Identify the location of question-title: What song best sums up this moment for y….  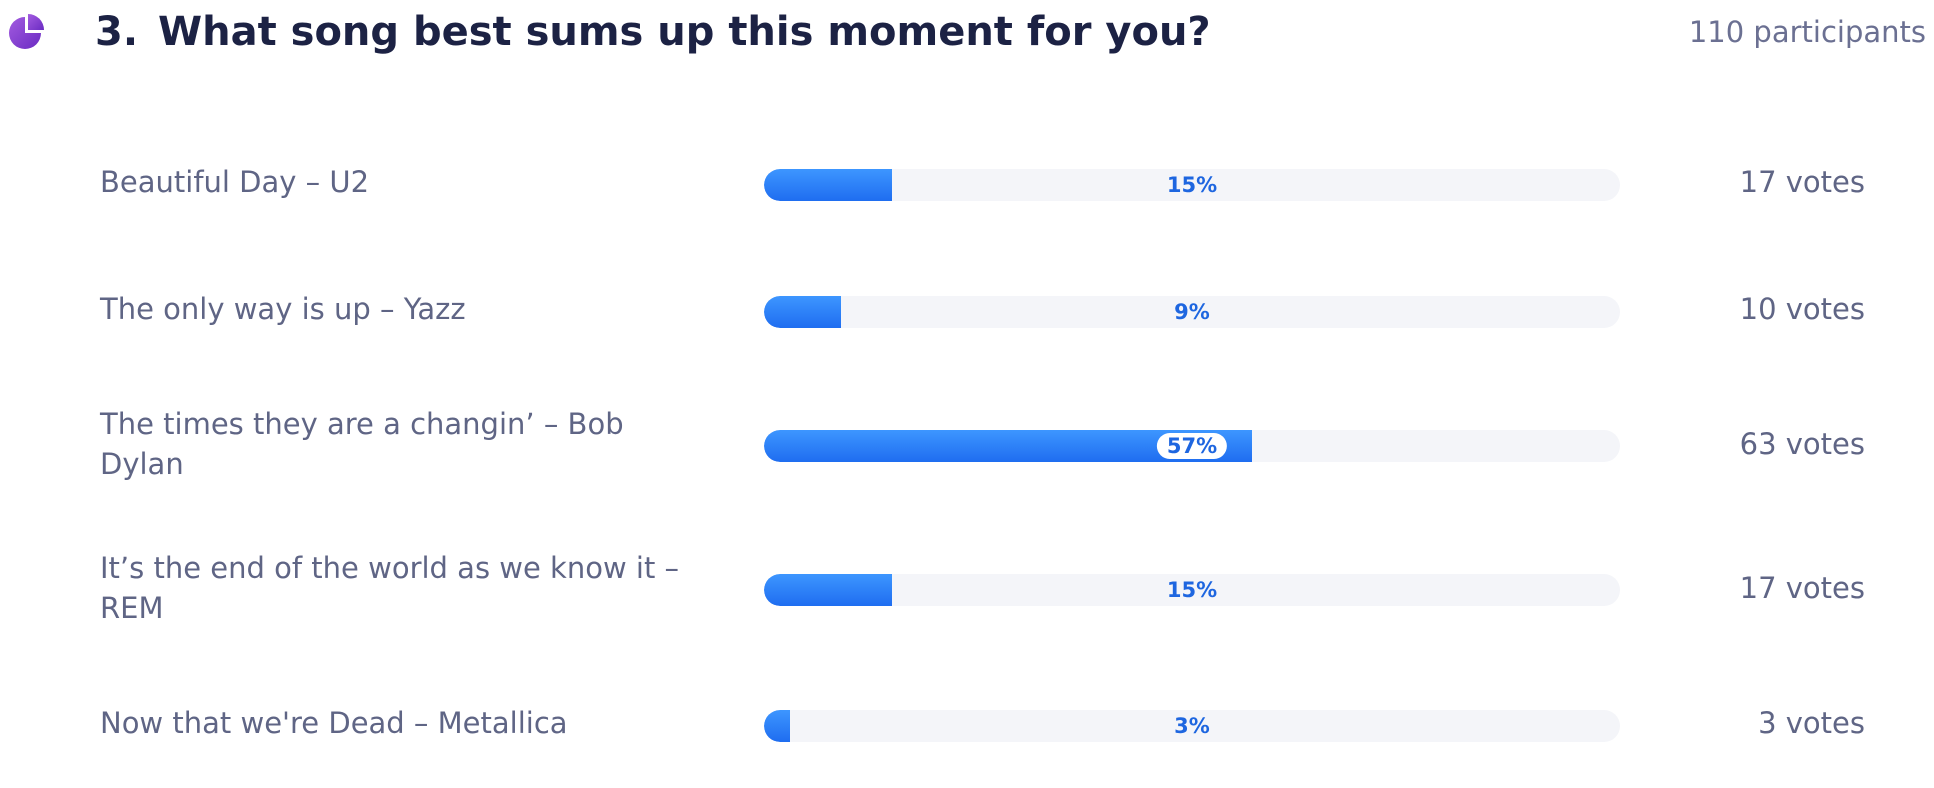
(684, 32).